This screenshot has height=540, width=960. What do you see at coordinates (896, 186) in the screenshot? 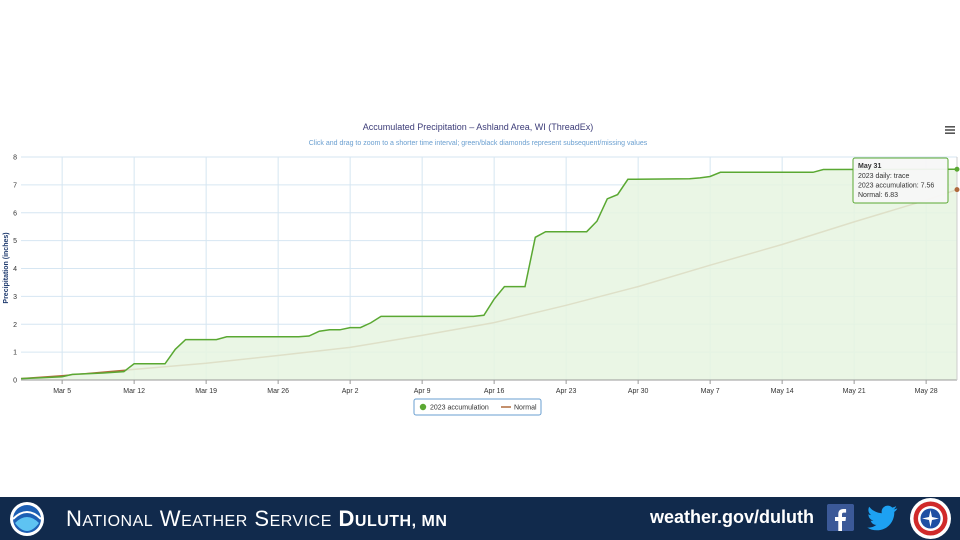
I see `tooltip-line: 2023 accumulation: 7.56` at bounding box center [896, 186].